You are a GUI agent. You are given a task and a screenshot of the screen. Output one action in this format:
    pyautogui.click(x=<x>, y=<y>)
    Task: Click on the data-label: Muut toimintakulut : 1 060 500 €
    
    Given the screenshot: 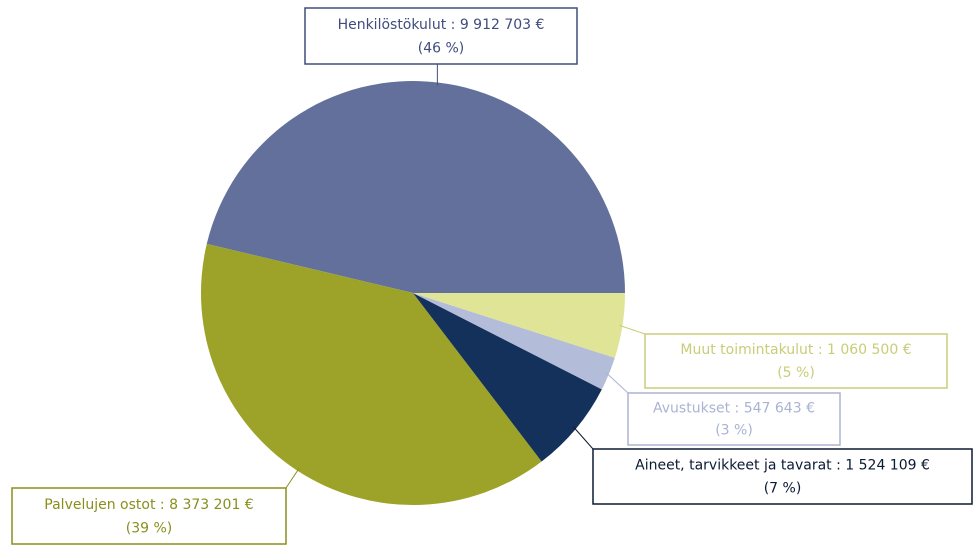 What is the action you would take?
    pyautogui.click(x=795, y=350)
    